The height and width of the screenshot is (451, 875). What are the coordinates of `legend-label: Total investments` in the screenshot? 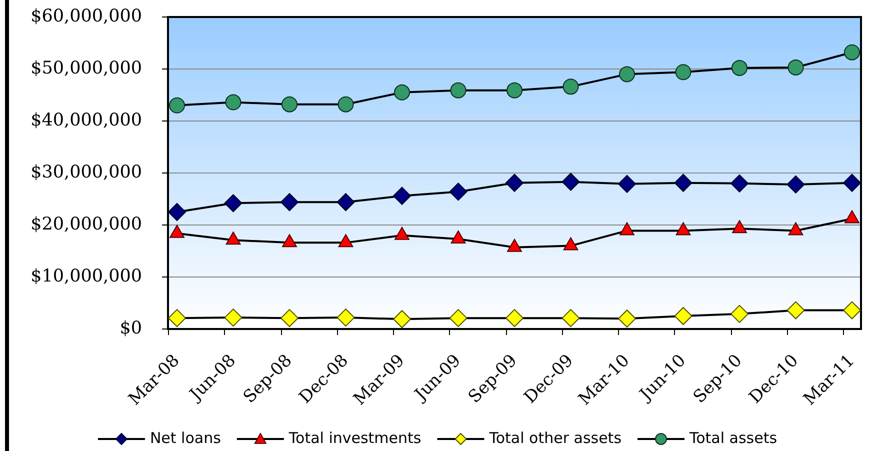 It's located at (355, 437).